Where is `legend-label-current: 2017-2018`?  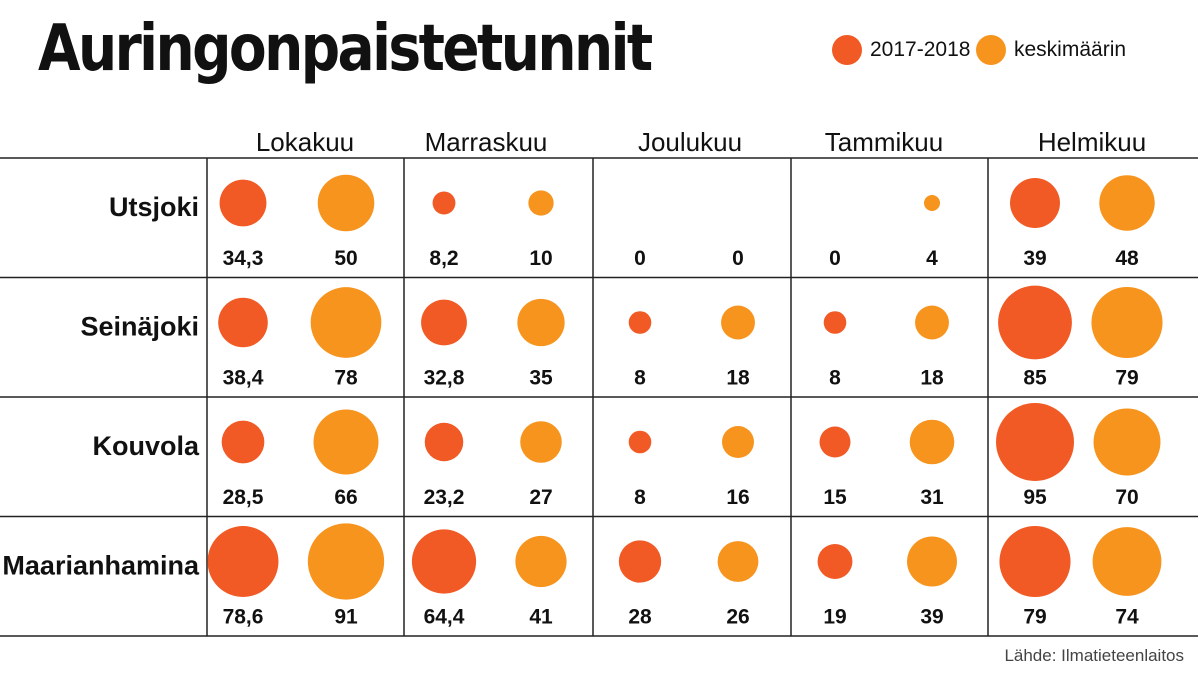 legend-label-current: 2017-2018 is located at coordinates (920, 49).